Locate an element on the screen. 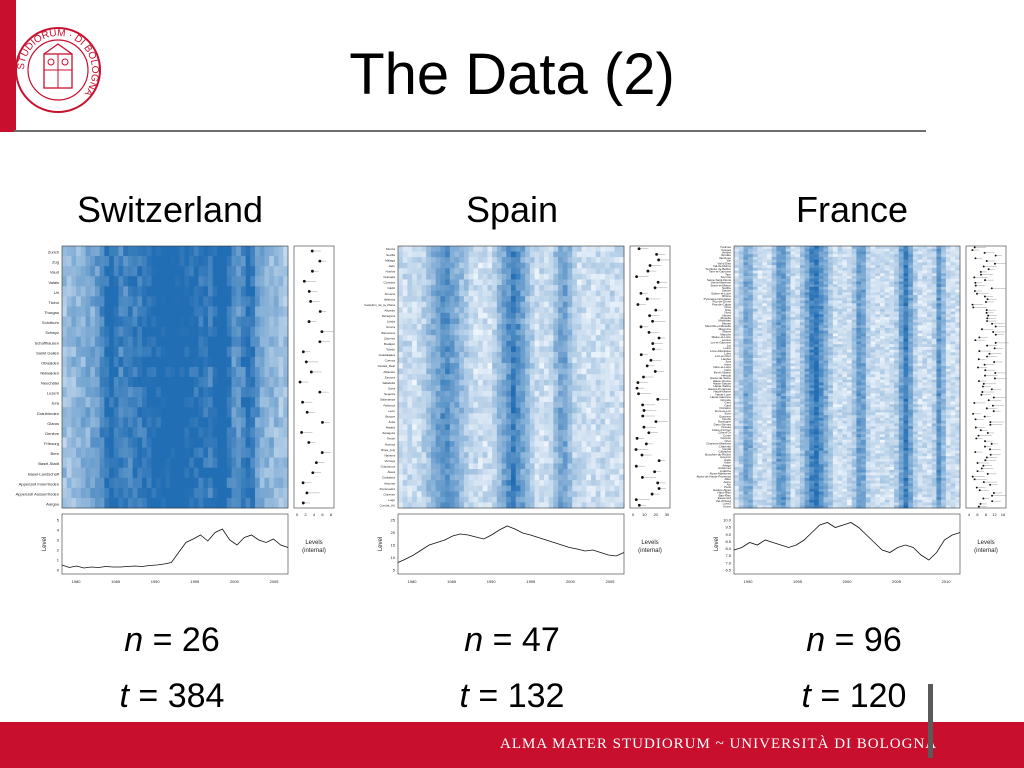 The image size is (1024, 768). level-tick: 25 is located at coordinates (393, 520).